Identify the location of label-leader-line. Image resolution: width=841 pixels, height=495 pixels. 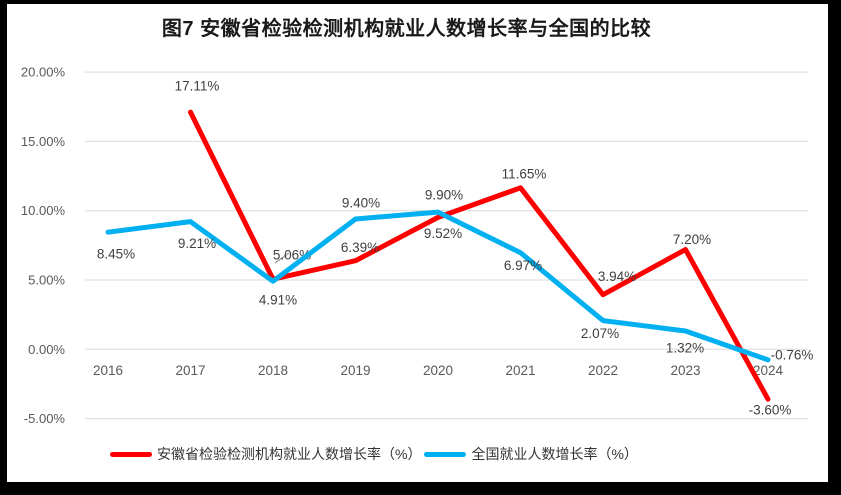
(282, 258).